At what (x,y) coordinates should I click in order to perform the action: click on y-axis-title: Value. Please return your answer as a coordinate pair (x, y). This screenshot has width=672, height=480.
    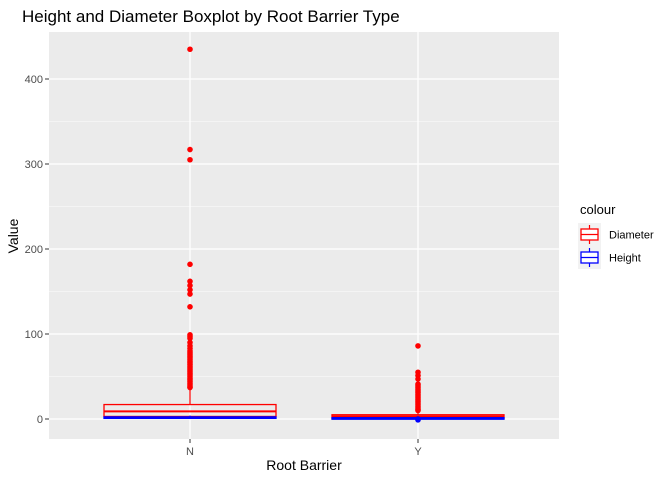
    Looking at the image, I should click on (13, 235).